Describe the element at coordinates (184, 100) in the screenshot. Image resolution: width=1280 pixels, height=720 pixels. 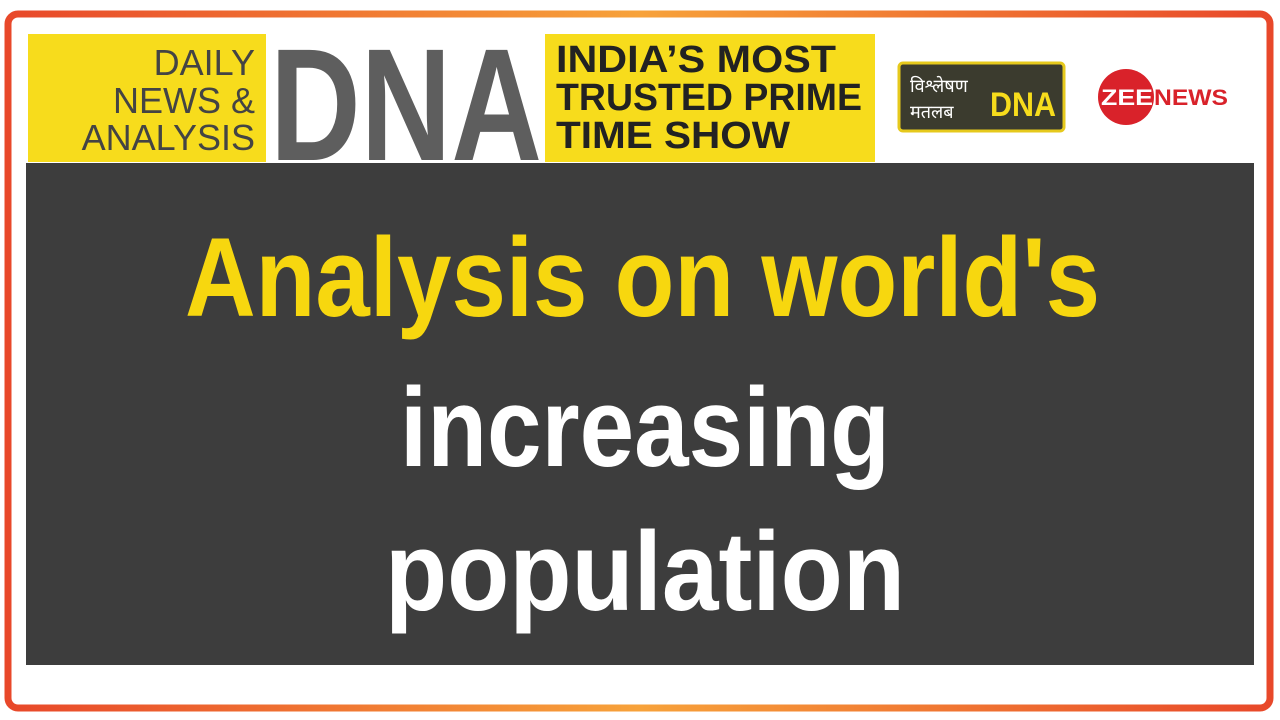
I see `left-line: NEWS &` at that location.